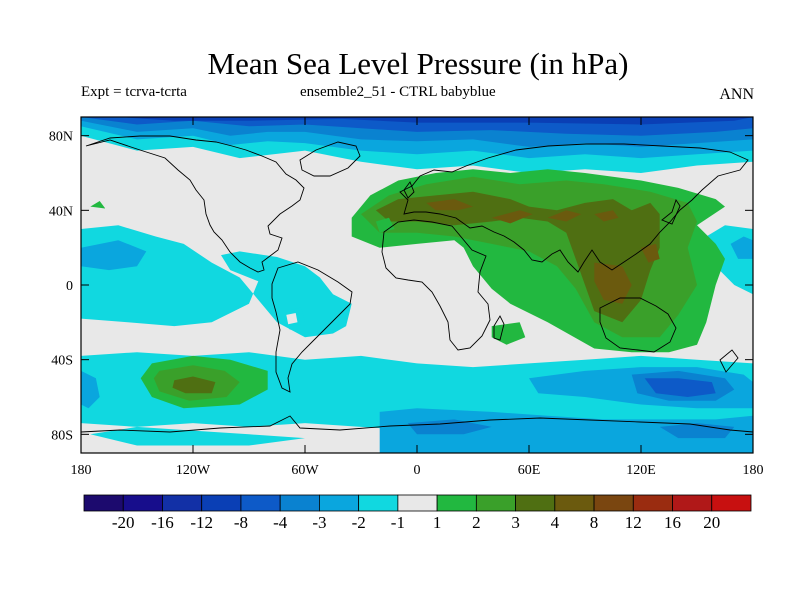 The height and width of the screenshot is (600, 800). I want to click on colorbar: -20 -16 -12 -8 -4 -3 -2 -1 1 2 3 4 8 12 16 20, so click(417, 513).